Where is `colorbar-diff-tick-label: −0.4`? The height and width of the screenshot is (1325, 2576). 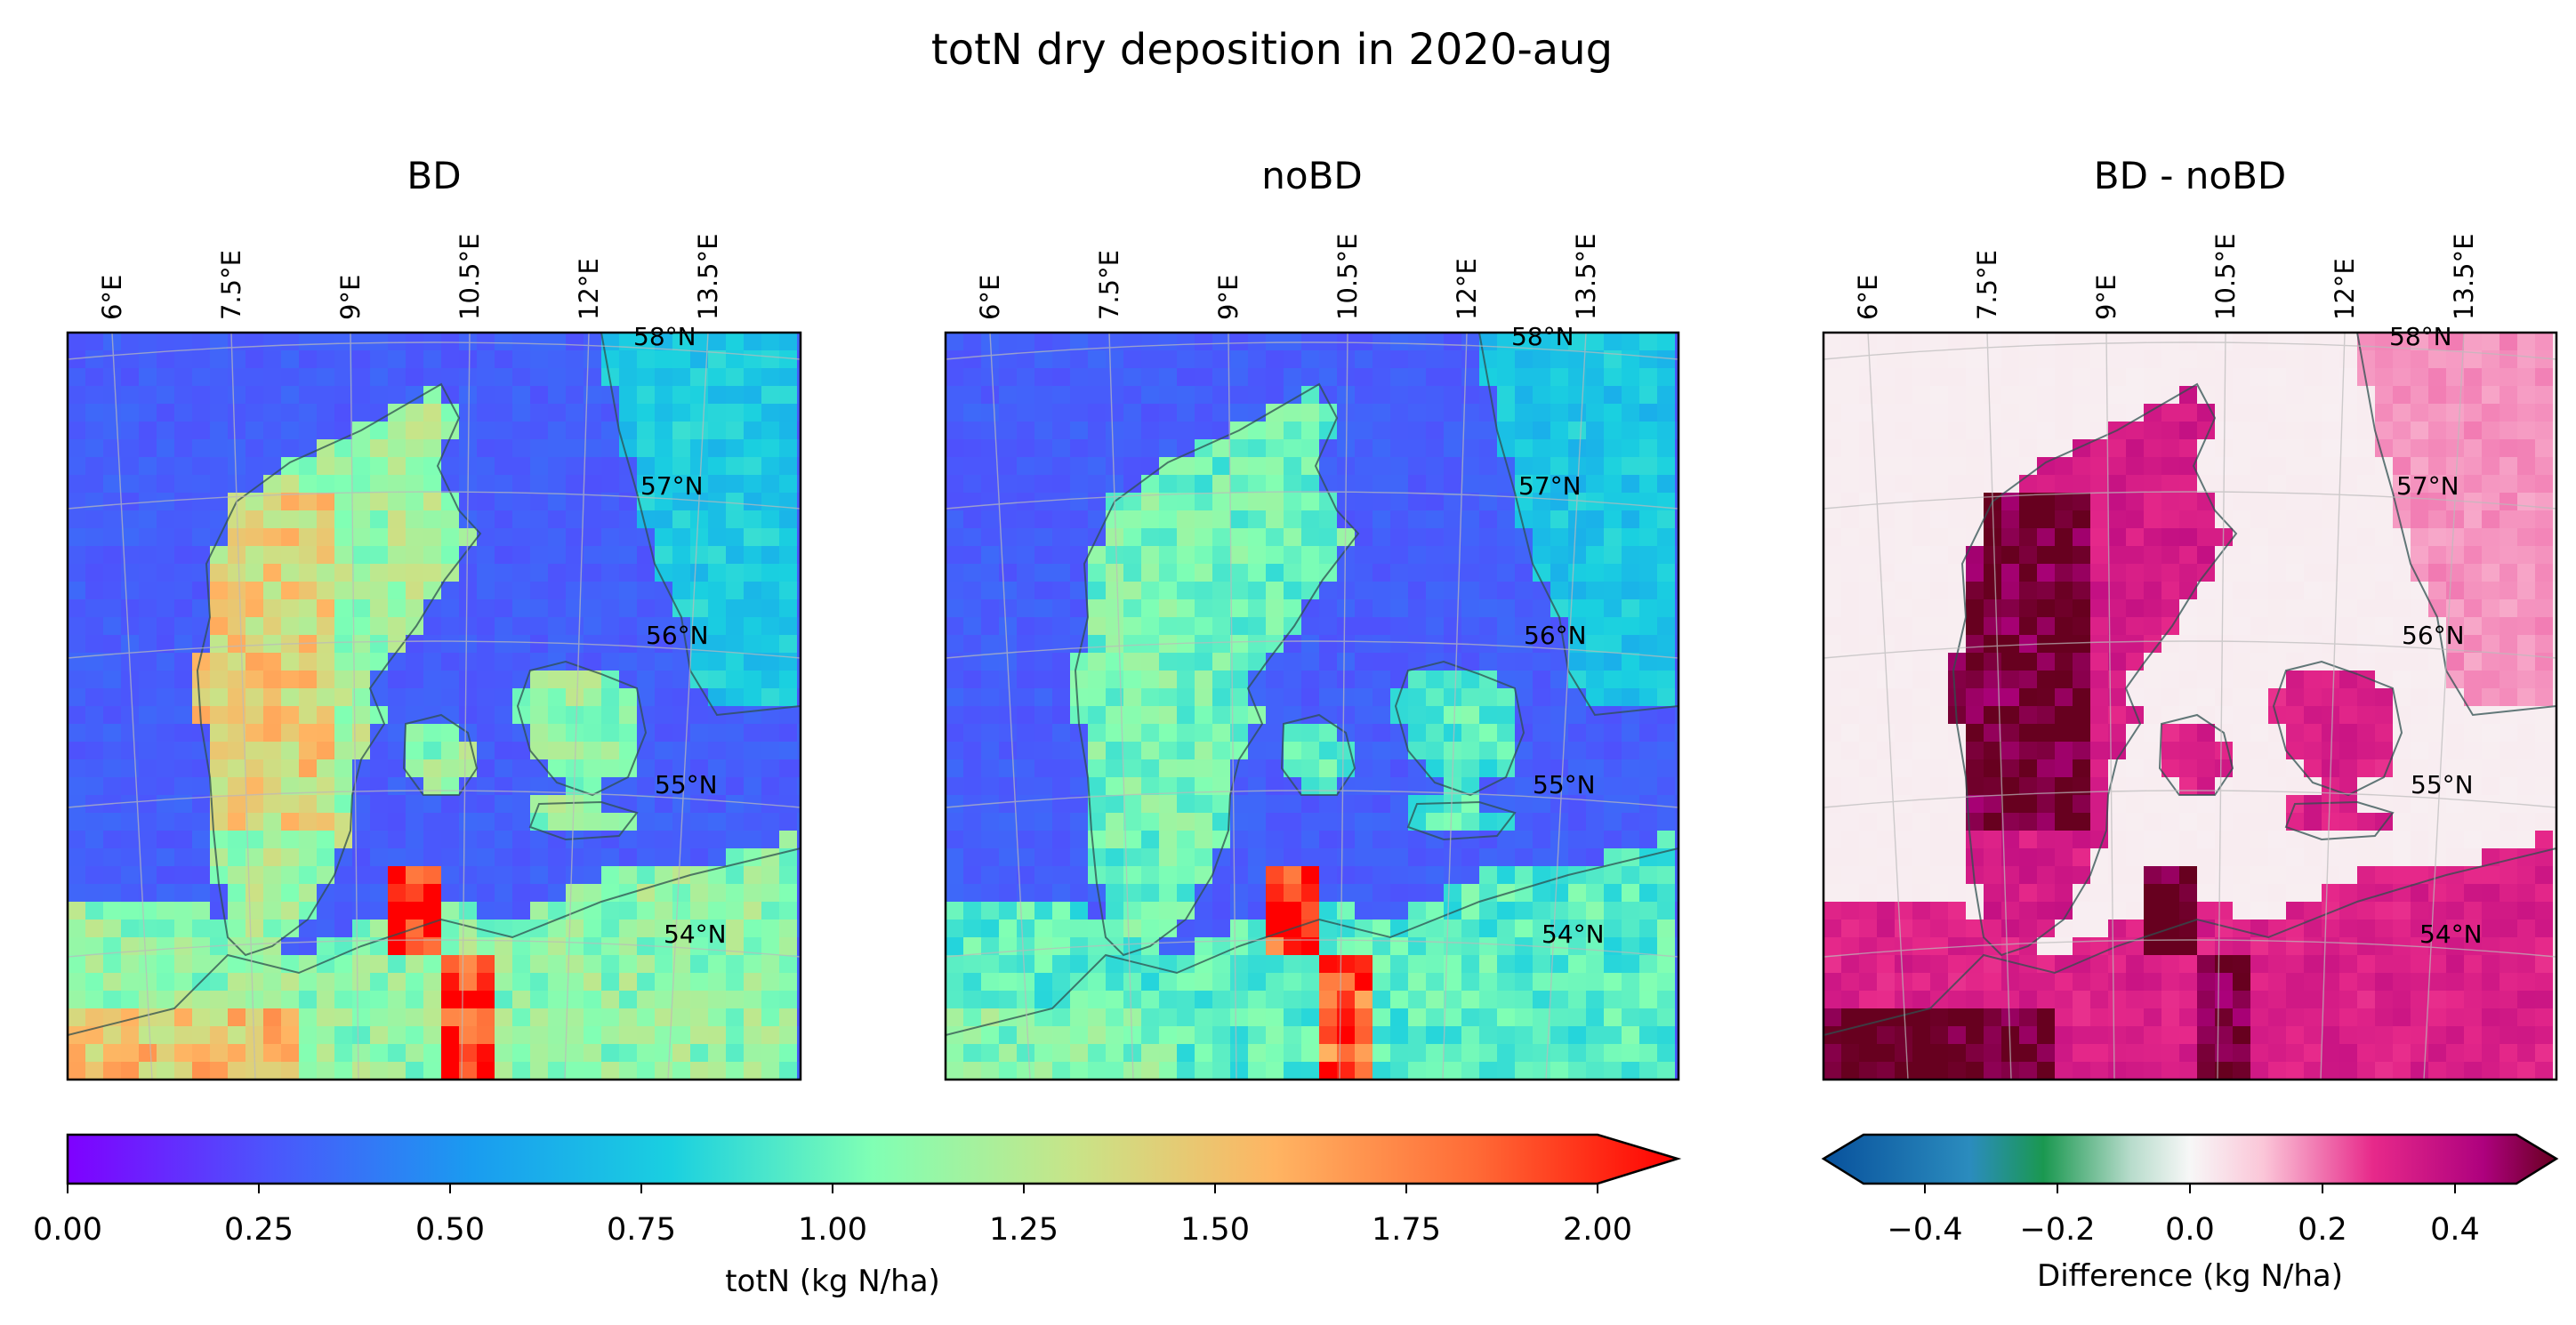
colorbar-diff-tick-label: −0.4 is located at coordinates (1925, 1230).